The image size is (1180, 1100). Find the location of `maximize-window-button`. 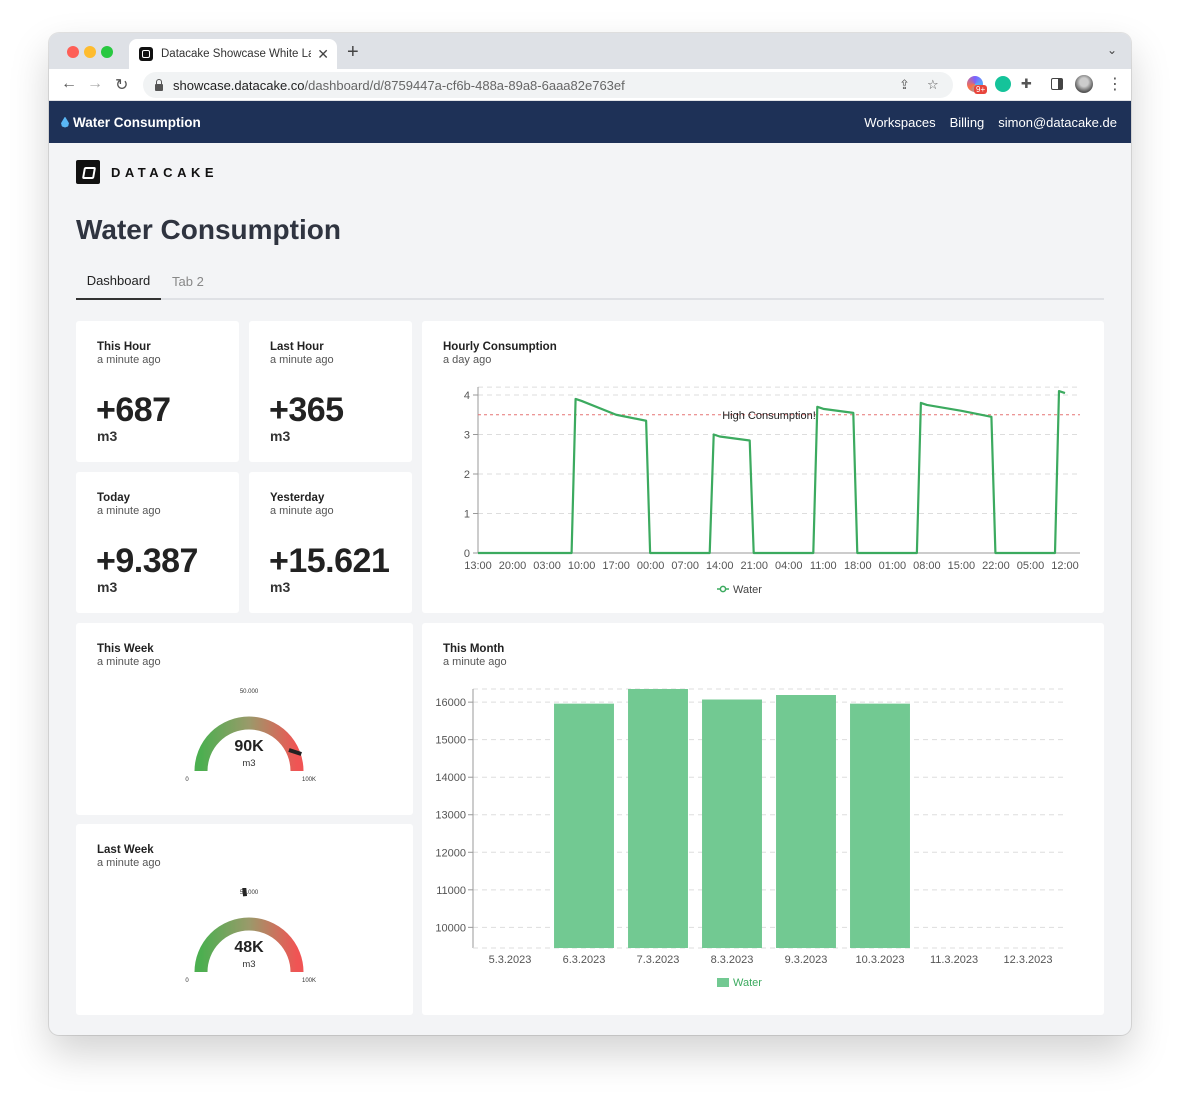

maximize-window-button is located at coordinates (107, 52).